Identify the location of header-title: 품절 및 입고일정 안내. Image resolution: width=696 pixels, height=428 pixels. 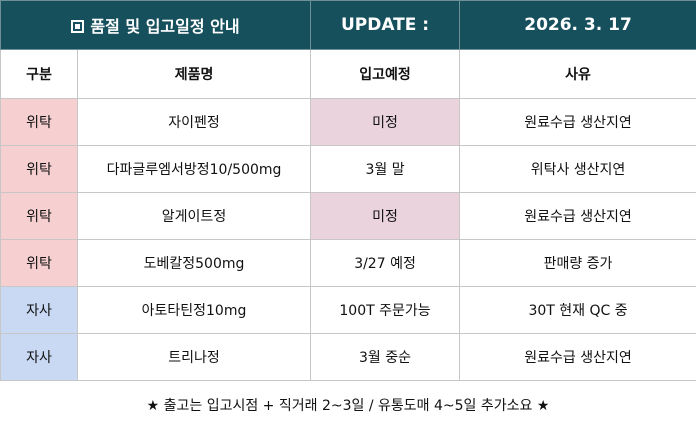
(165, 26).